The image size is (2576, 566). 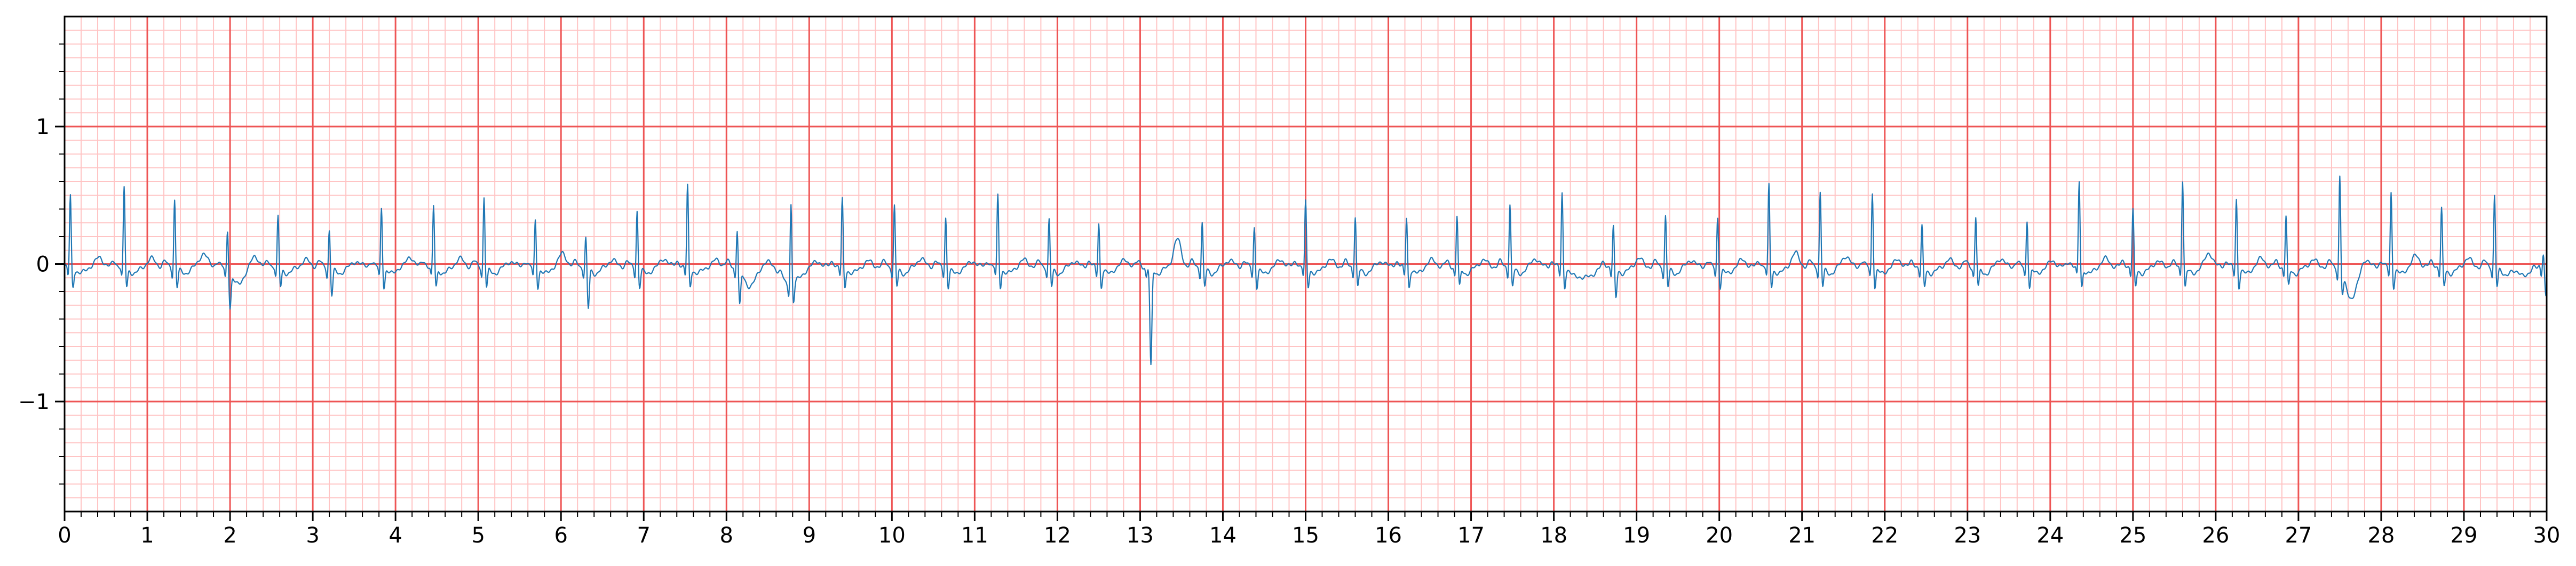 What do you see at coordinates (892, 535) in the screenshot?
I see `x-tick-label: 10` at bounding box center [892, 535].